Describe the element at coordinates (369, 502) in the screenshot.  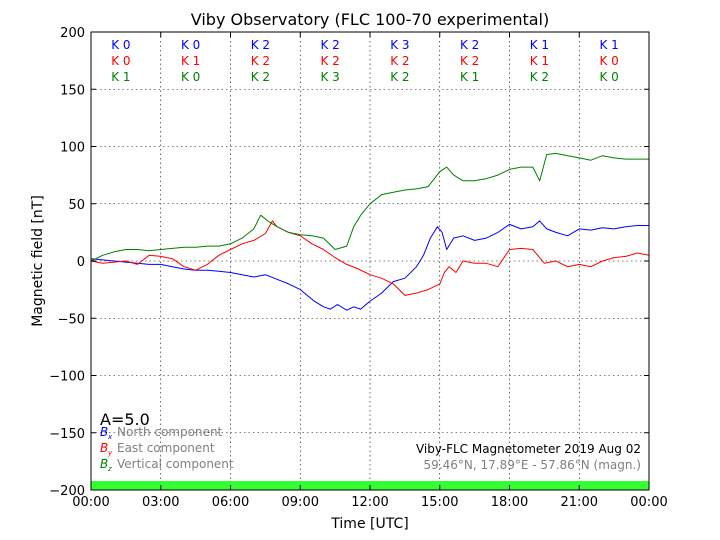
I see `x-tick-label: 12:00` at that location.